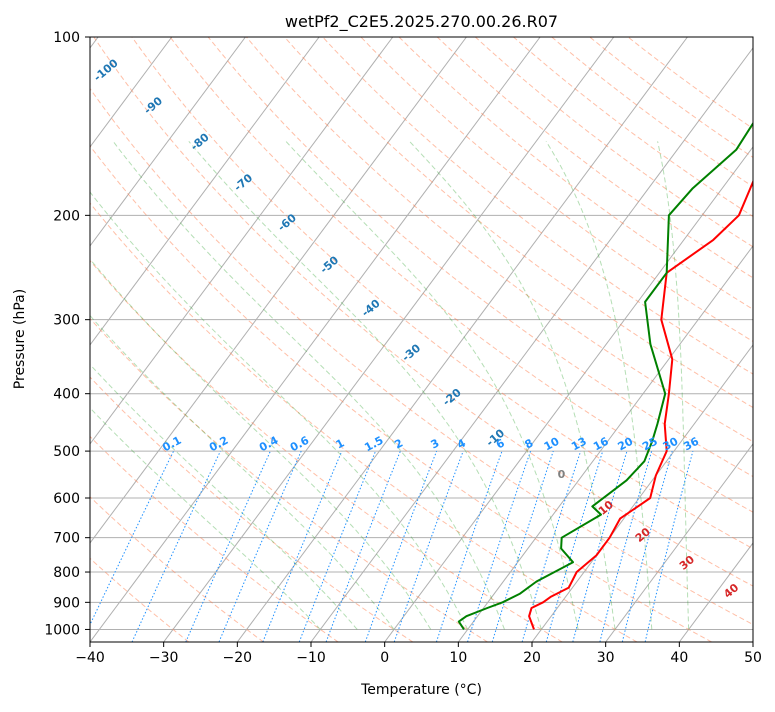 This screenshot has height=712, width=775. What do you see at coordinates (687, 563) in the screenshot?
I see `hot-label: 30` at bounding box center [687, 563].